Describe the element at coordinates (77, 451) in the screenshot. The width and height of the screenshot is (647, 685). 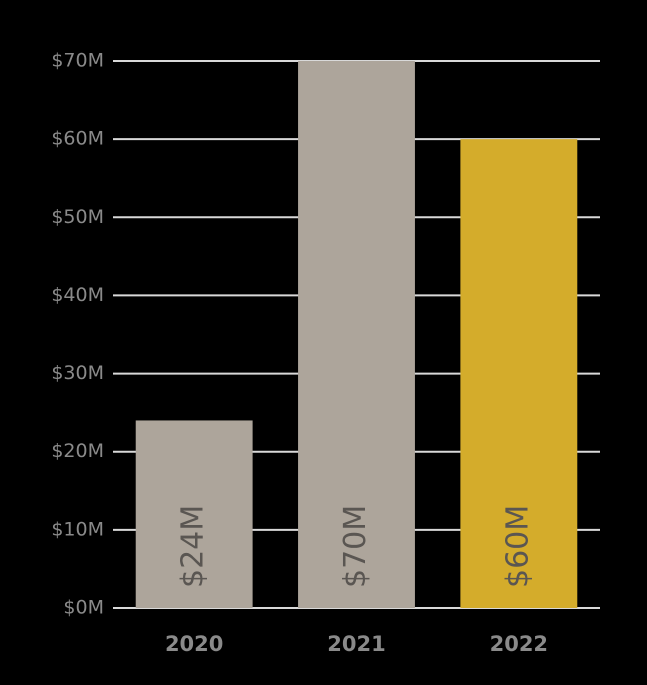
I see `y-tick-label: $20M` at that location.